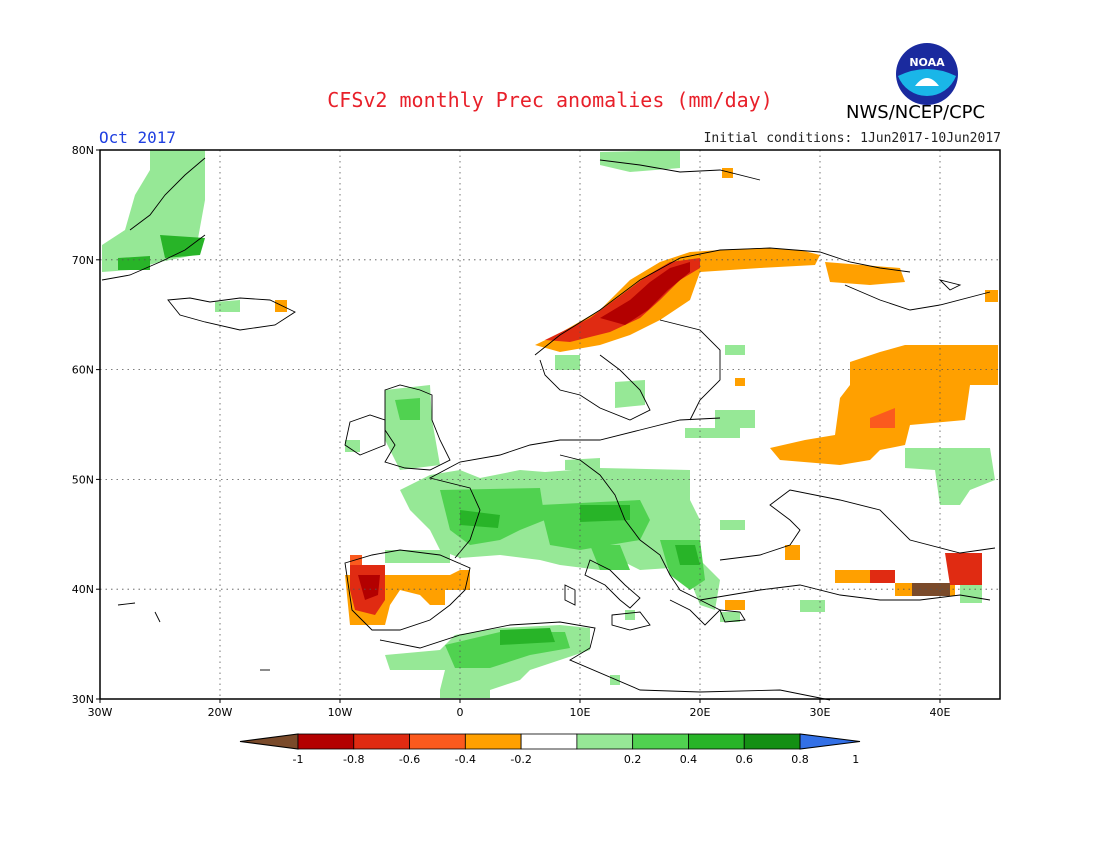  I want to click on noaa-logo: NOAA, so click(927, 74).